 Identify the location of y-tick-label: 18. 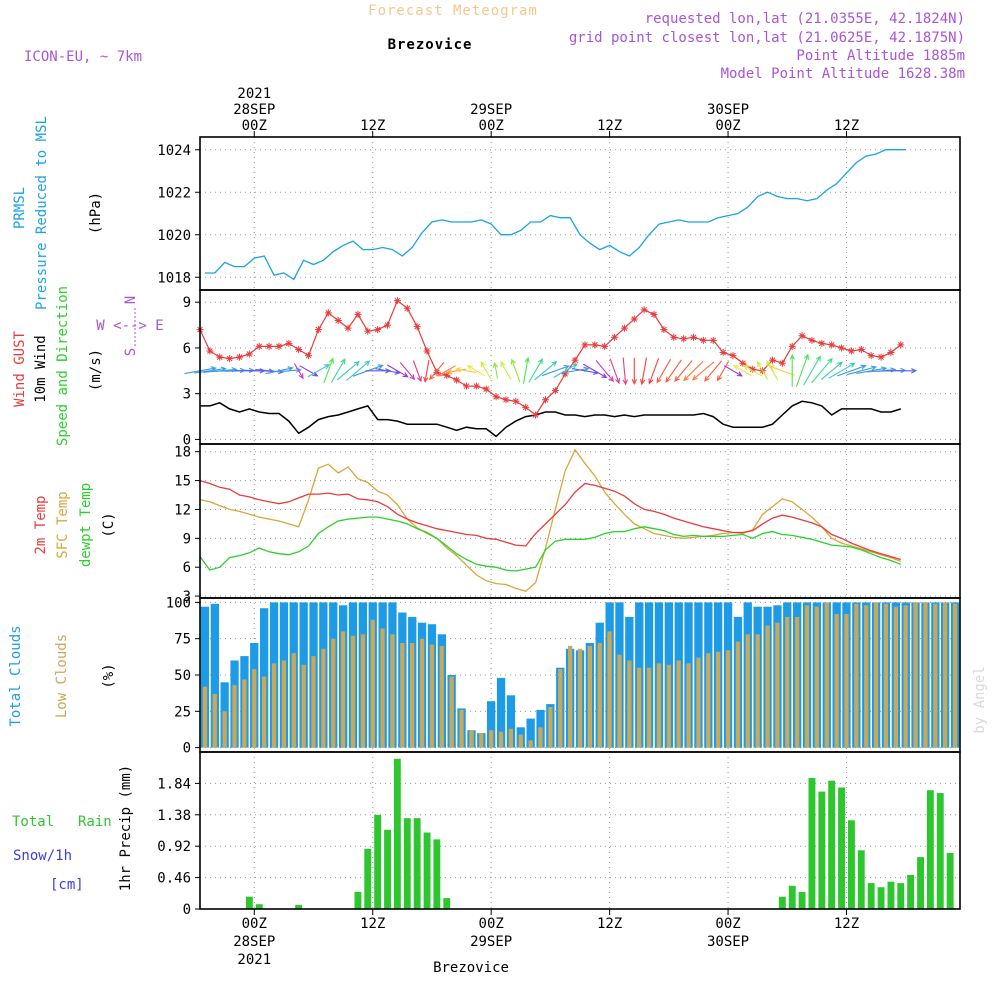
(182, 453).